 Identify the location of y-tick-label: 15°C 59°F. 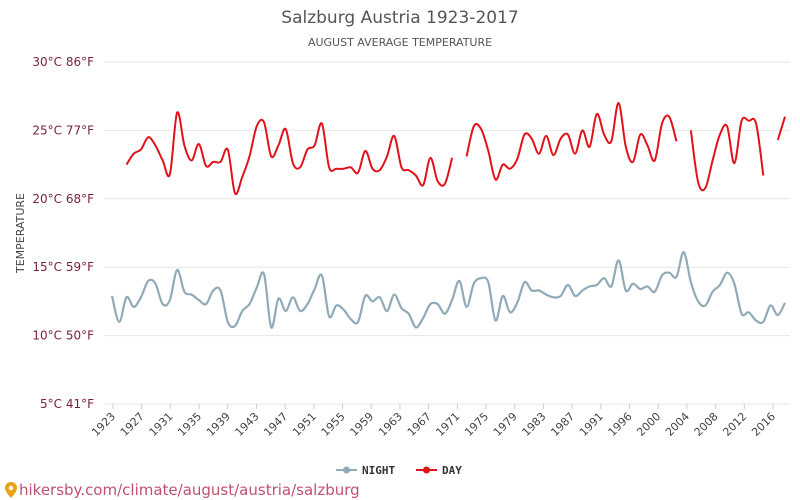
(63, 267).